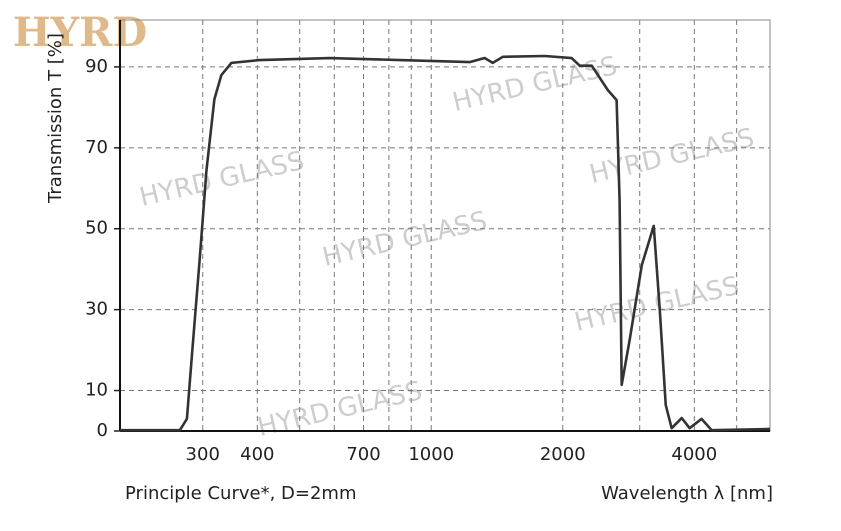 This screenshot has height=531, width=841. Describe the element at coordinates (96, 147) in the screenshot. I see `y-tick-label: 70` at that location.